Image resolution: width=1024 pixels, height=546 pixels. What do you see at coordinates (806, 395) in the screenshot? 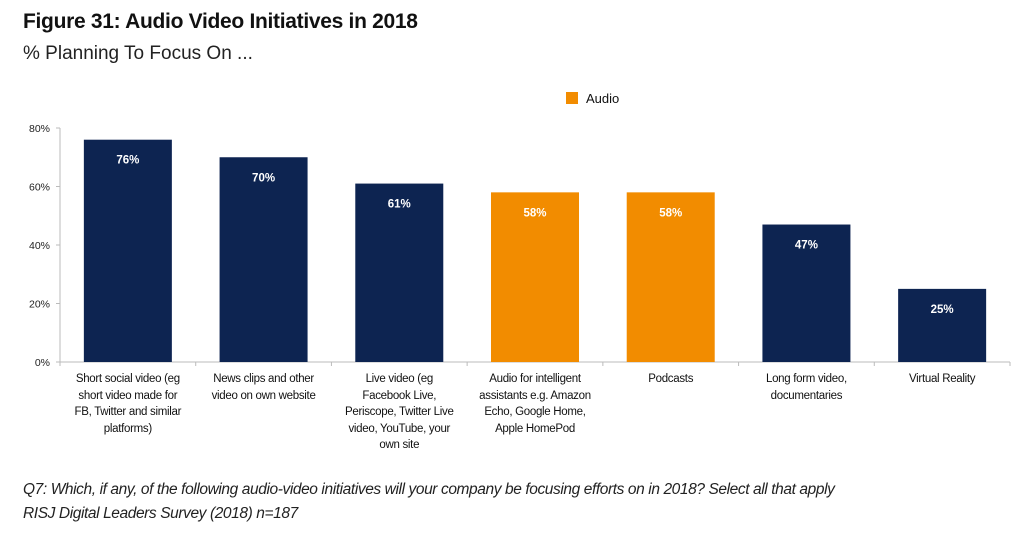
I see `category-label-line: documentaries` at bounding box center [806, 395].